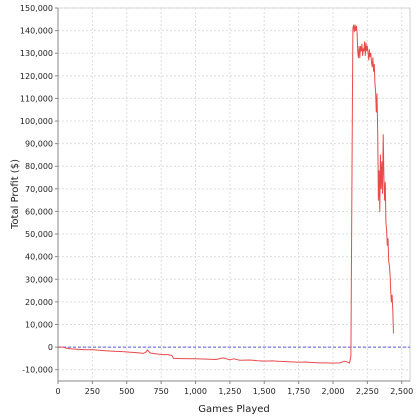  I want to click on x-tick-label: 0, so click(57, 391).